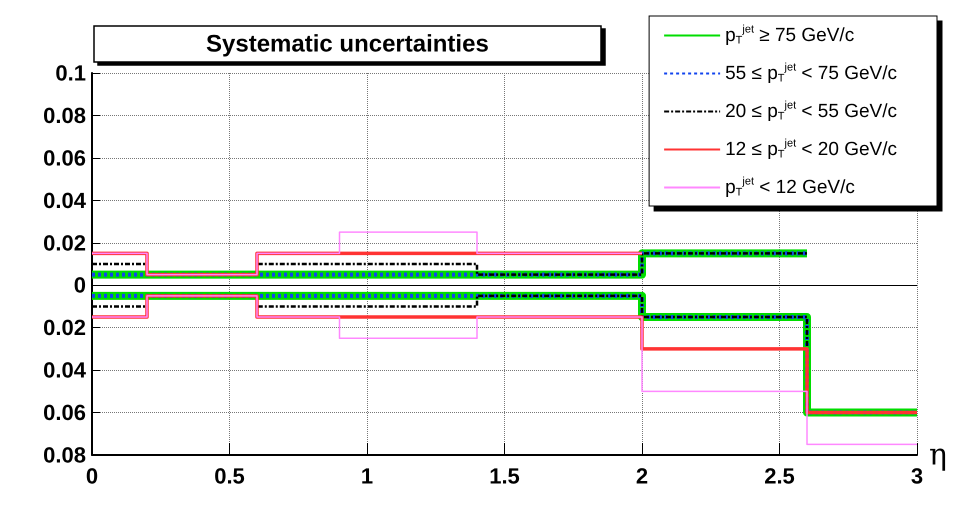 This screenshot has width=958, height=528. What do you see at coordinates (70, 73) in the screenshot?
I see `y-tick-label: 0.1` at bounding box center [70, 73].